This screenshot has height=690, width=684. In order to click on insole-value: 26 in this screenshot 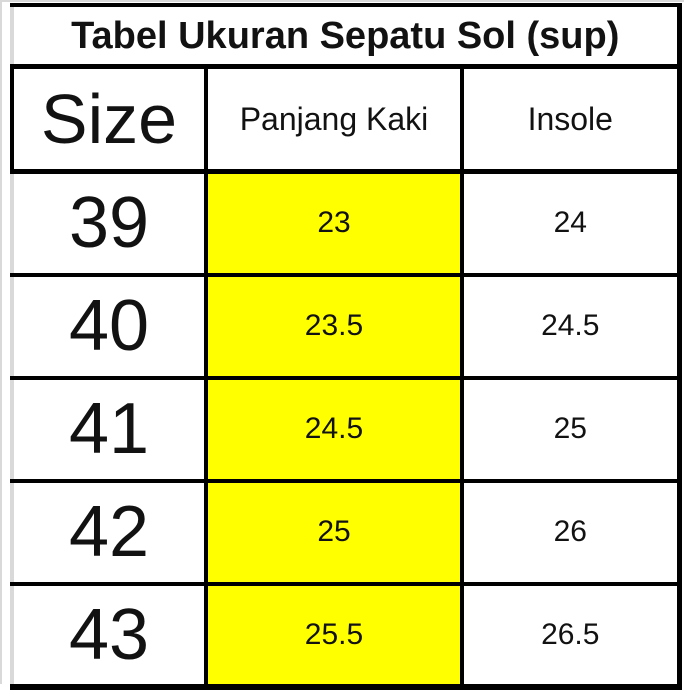, I will do `click(570, 532)`.